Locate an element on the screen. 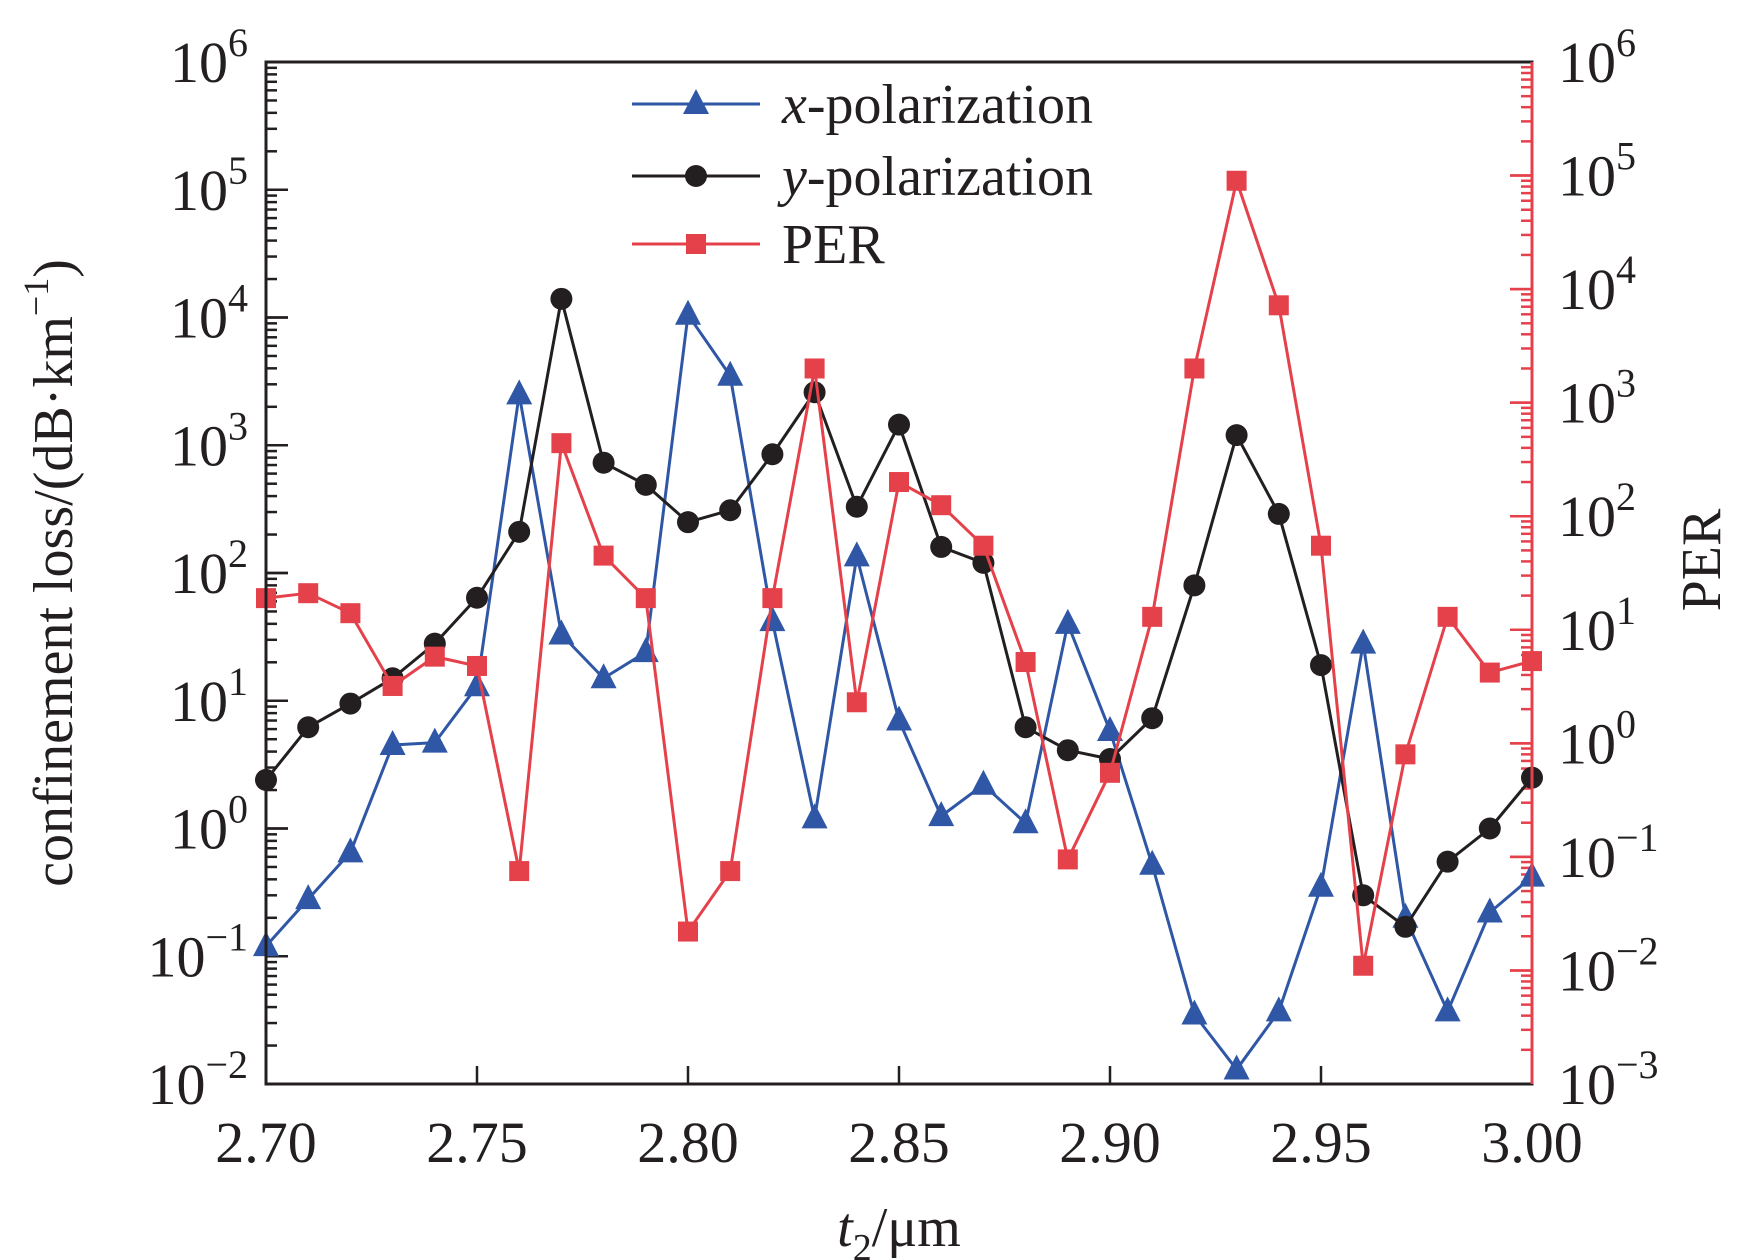 The image size is (1748, 1260). y-left-tick-label: 10⁴ is located at coordinates (209, 313).